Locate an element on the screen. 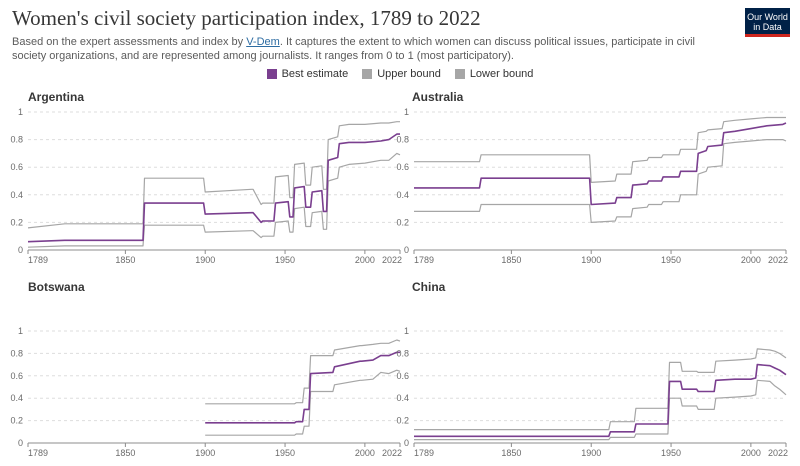  legend-swatch-upper-bound is located at coordinates (367, 74).